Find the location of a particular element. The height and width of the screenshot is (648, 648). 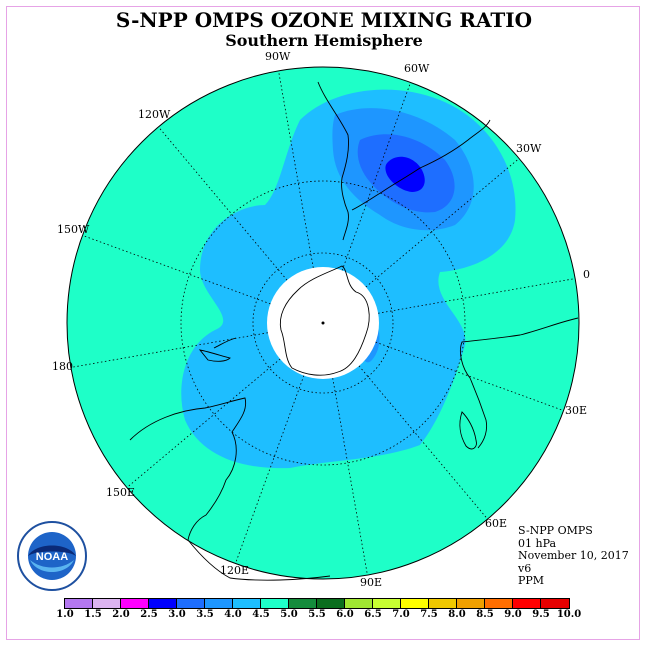

colorbar-tick-label: 9.5 is located at coordinates (541, 614).